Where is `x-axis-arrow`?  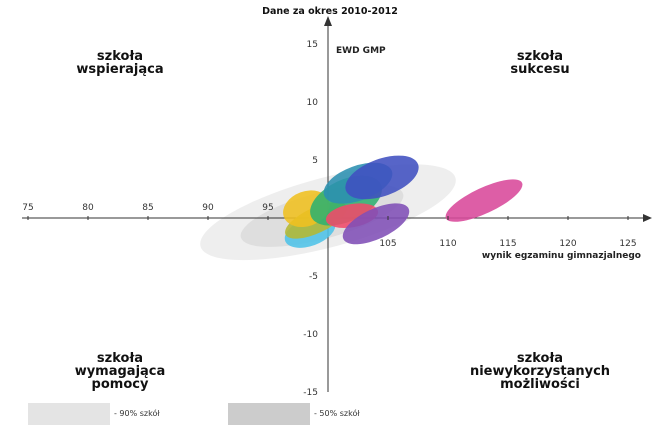 x-axis-arrow is located at coordinates (647, 218).